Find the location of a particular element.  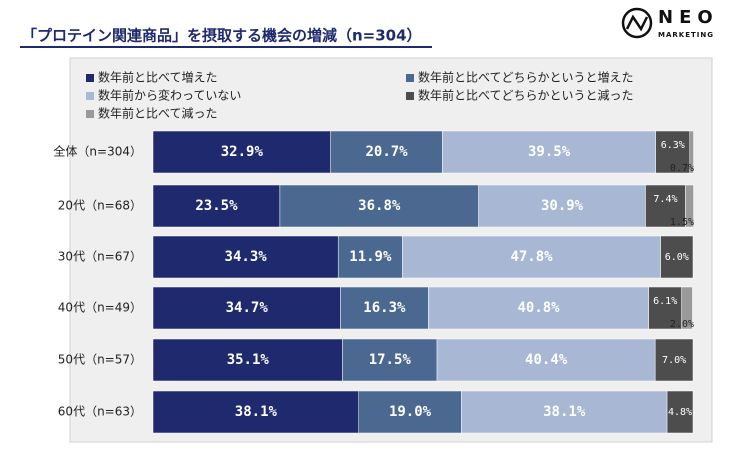

value-label: 39.5% is located at coordinates (549, 152).